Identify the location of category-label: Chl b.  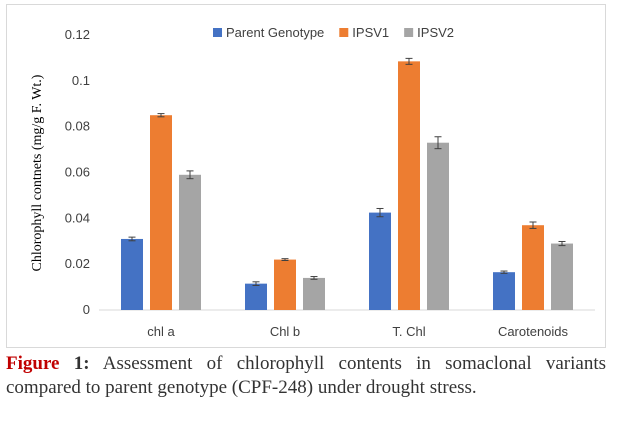
(285, 331).